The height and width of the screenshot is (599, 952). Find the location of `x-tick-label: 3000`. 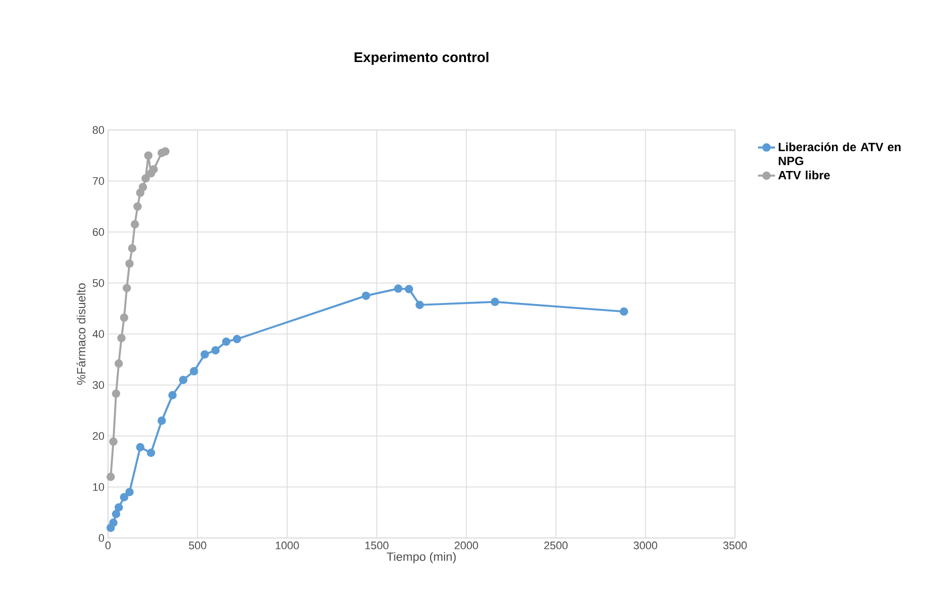

x-tick-label: 3000 is located at coordinates (646, 546).